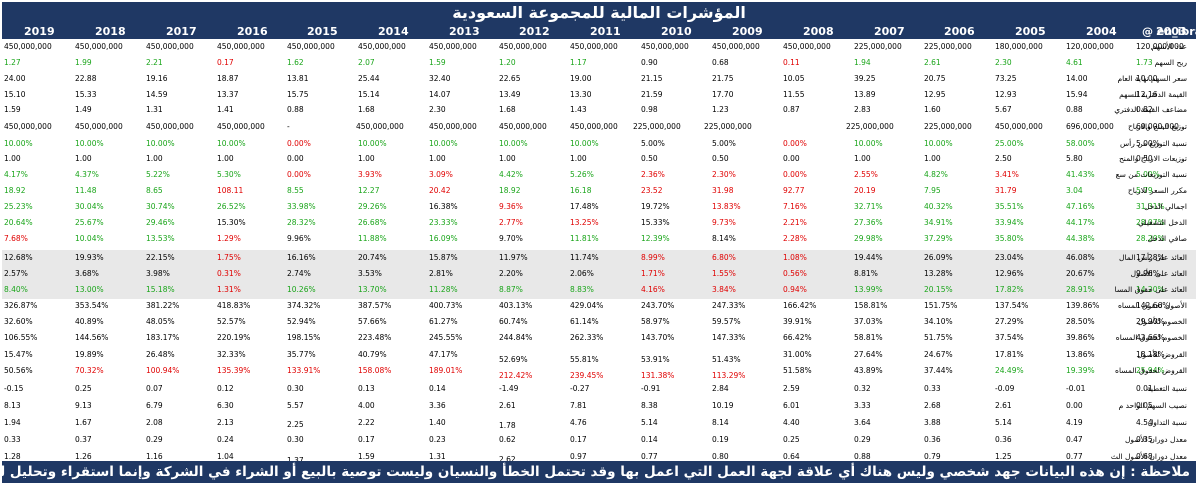 Image resolution: width=1200 pixels, height=485 pixels. I want to click on table-cell: 353.54%, so click(92, 305).